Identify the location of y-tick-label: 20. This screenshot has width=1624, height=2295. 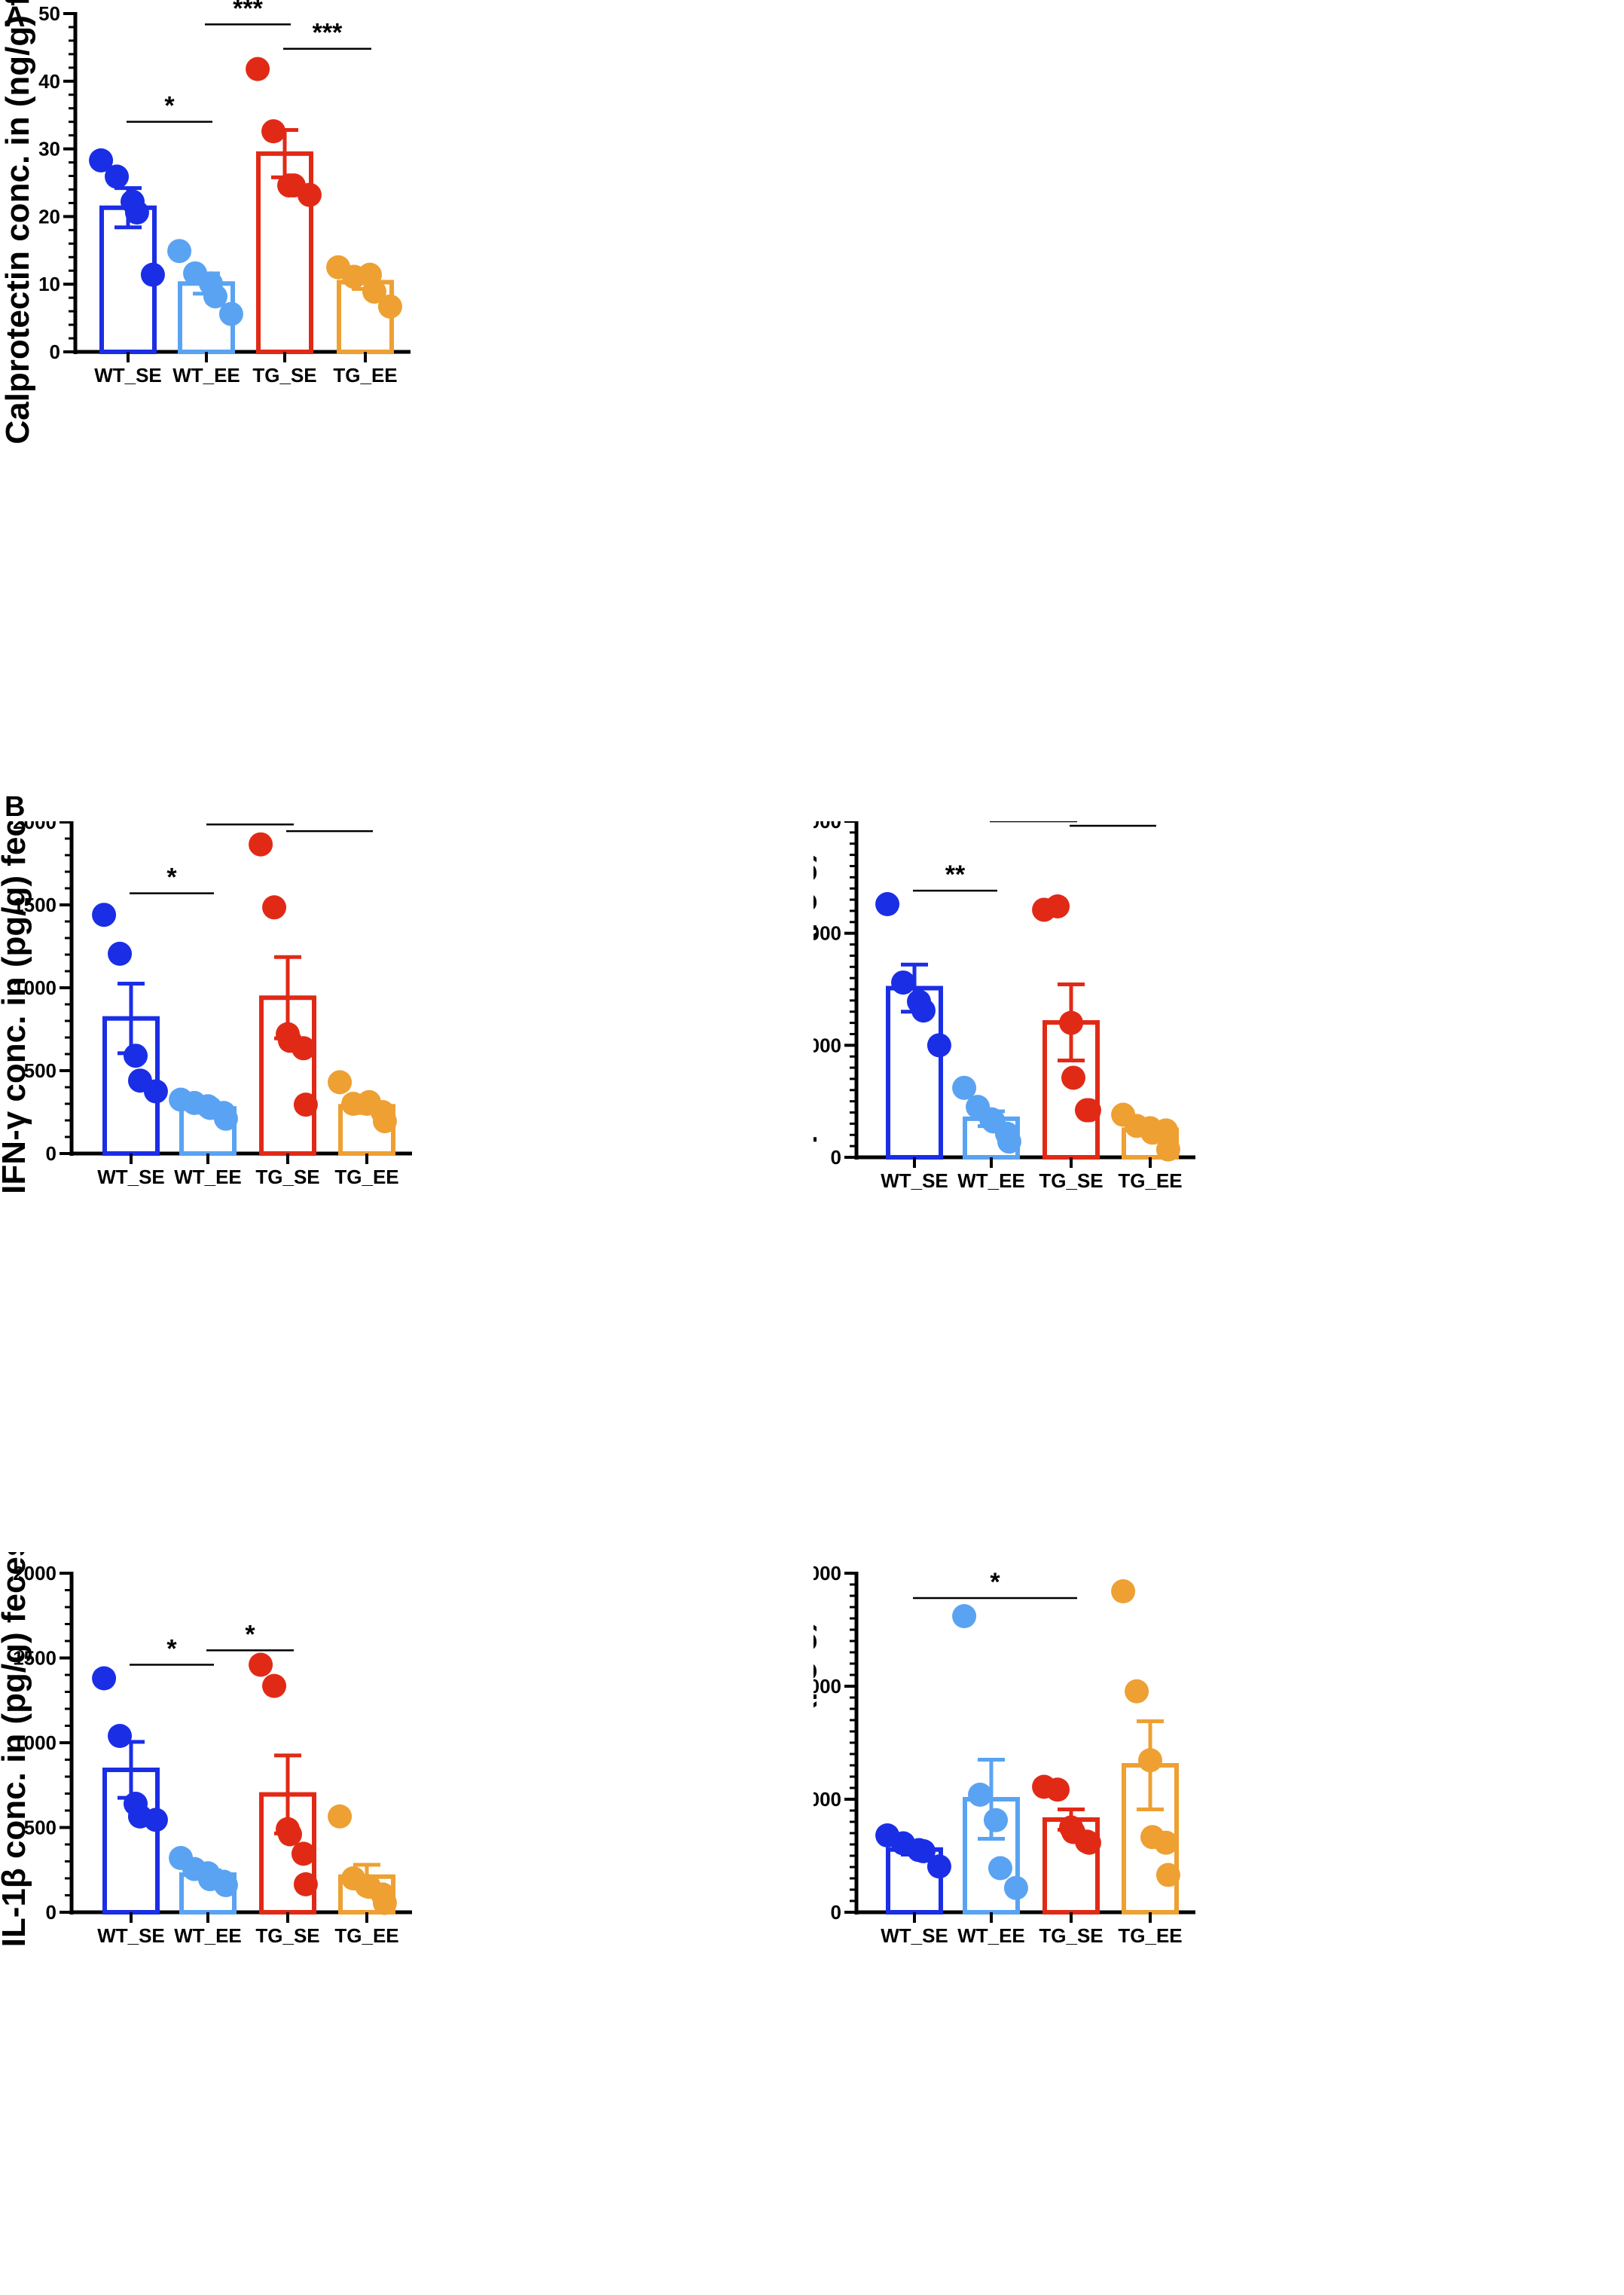
(49, 217).